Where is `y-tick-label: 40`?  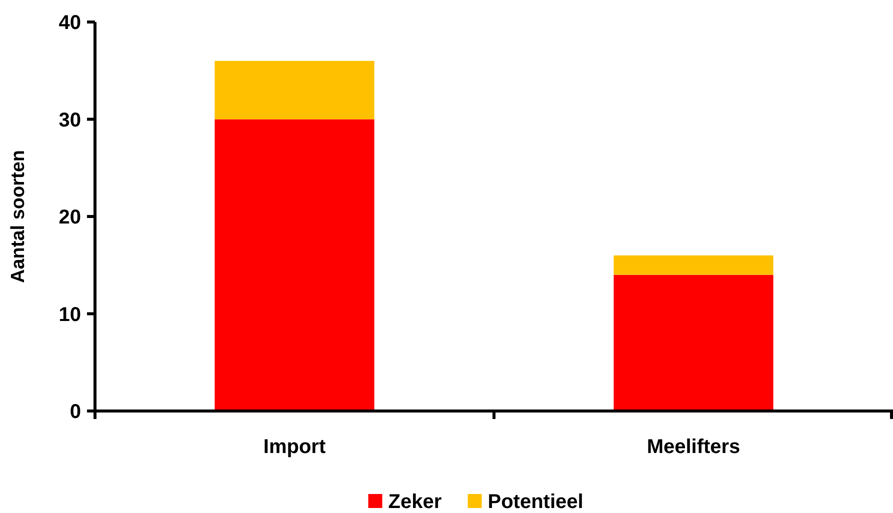
y-tick-label: 40 is located at coordinates (69, 23).